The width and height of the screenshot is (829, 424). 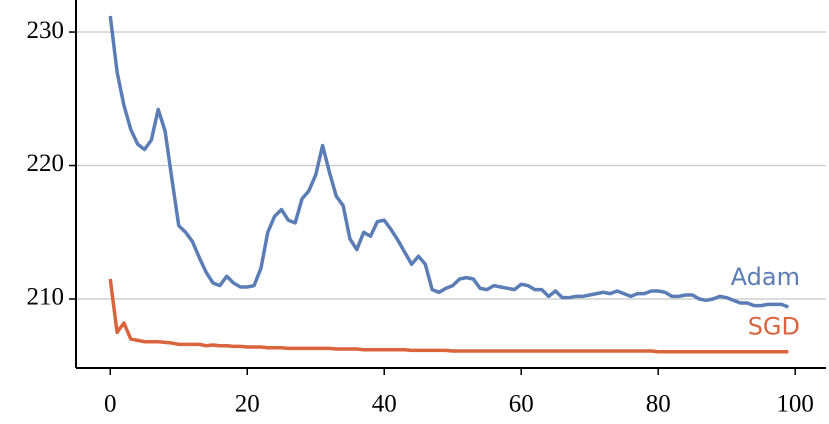 I want to click on y-tick-label: 220, so click(x=46, y=163).